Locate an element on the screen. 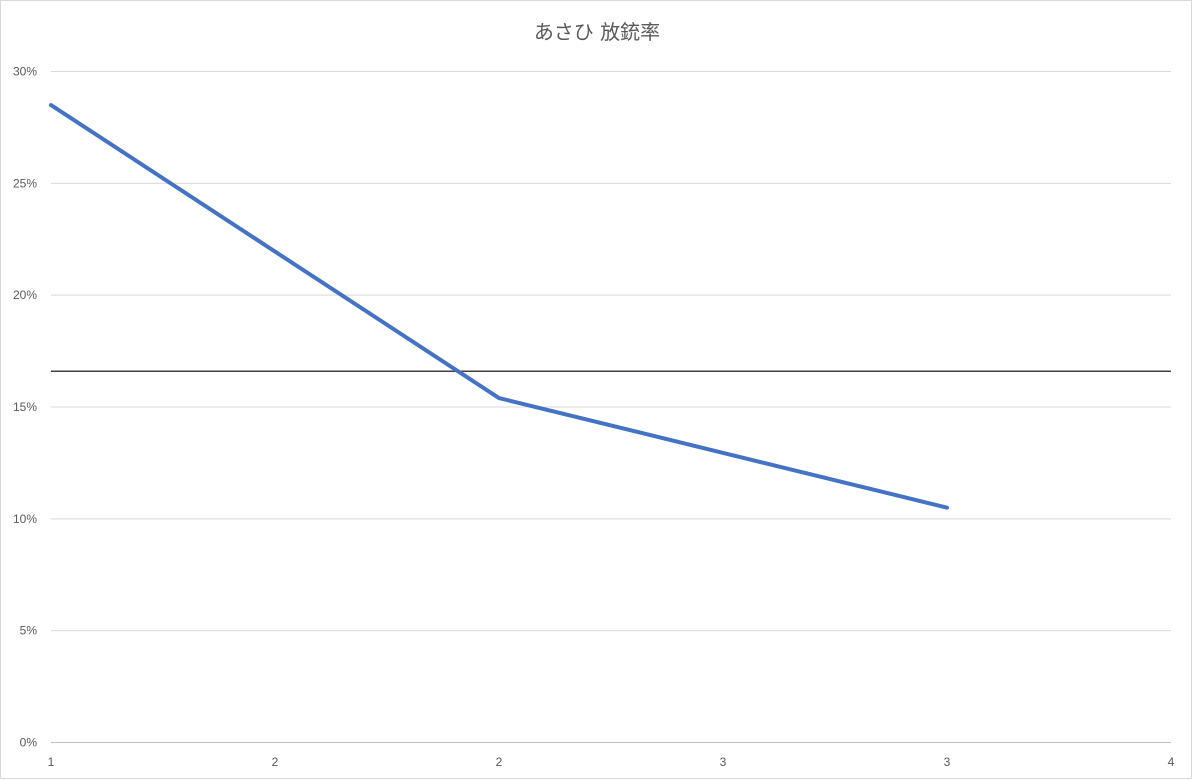 This screenshot has height=780, width=1192. x-axis-tick-labels: 1 2 2 3 3 4 is located at coordinates (611, 762).